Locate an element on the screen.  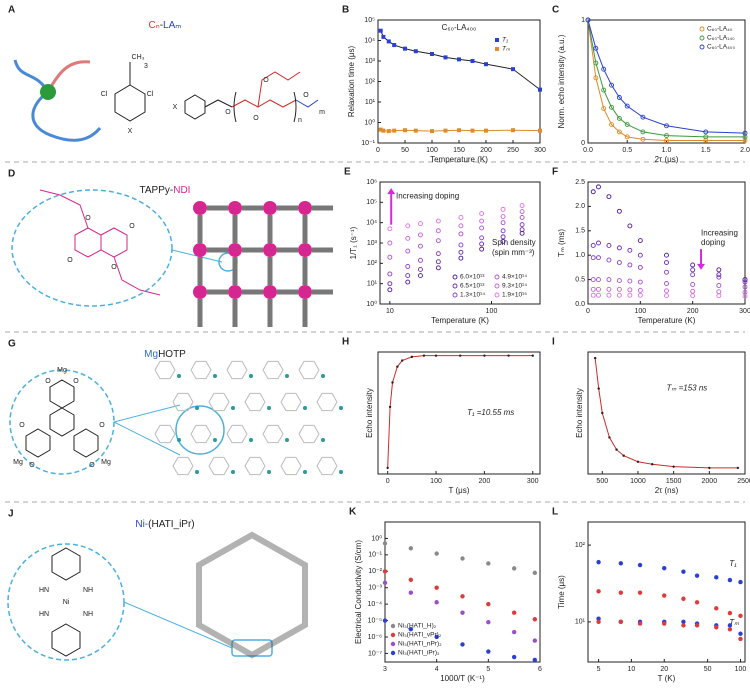
y-tick-label: 1.5 is located at coordinates (580, 231).